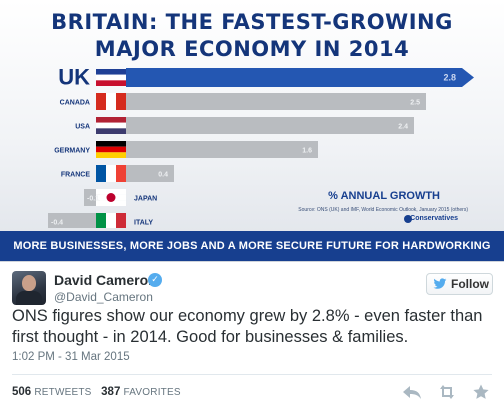  What do you see at coordinates (74, 220) in the screenshot?
I see `bar-italy` at bounding box center [74, 220].